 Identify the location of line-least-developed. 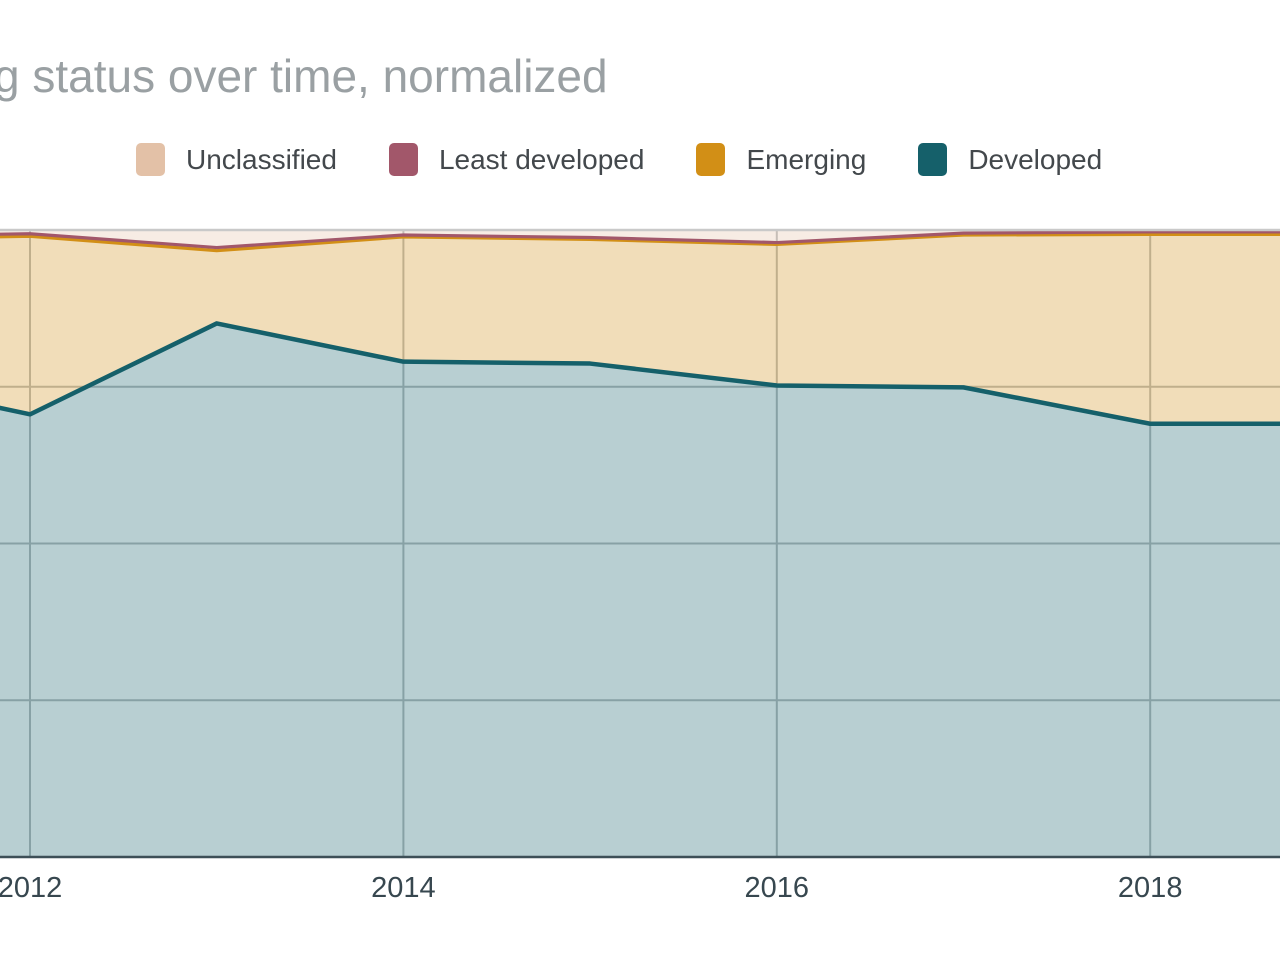
(640, 240).